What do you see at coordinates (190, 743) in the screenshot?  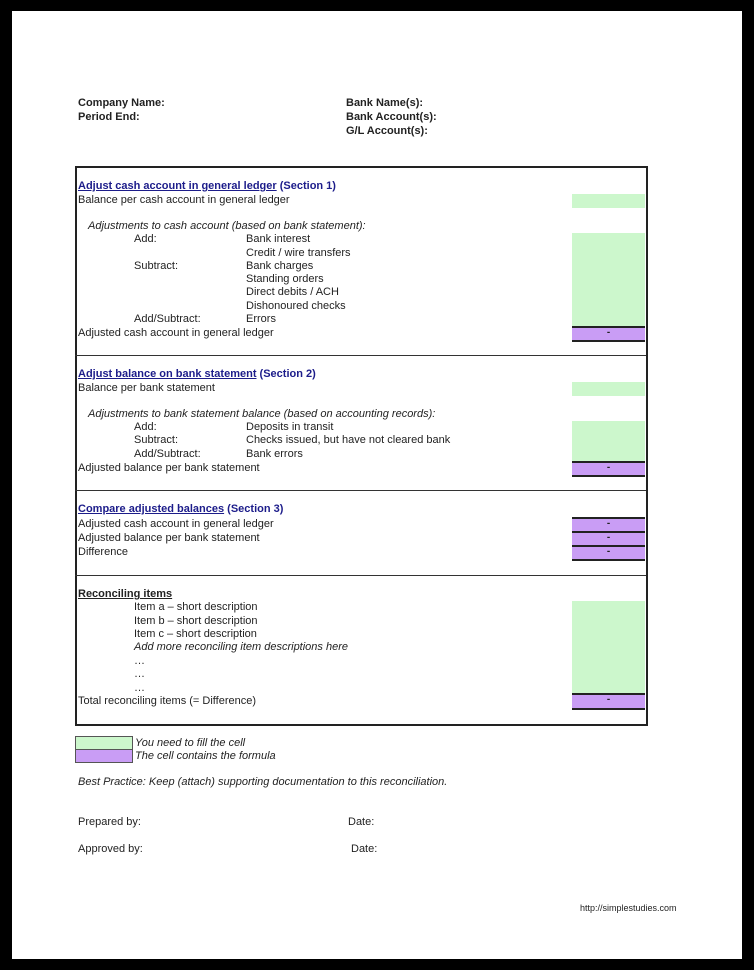 I see `legend-fill-text: You need to fill the cell` at bounding box center [190, 743].